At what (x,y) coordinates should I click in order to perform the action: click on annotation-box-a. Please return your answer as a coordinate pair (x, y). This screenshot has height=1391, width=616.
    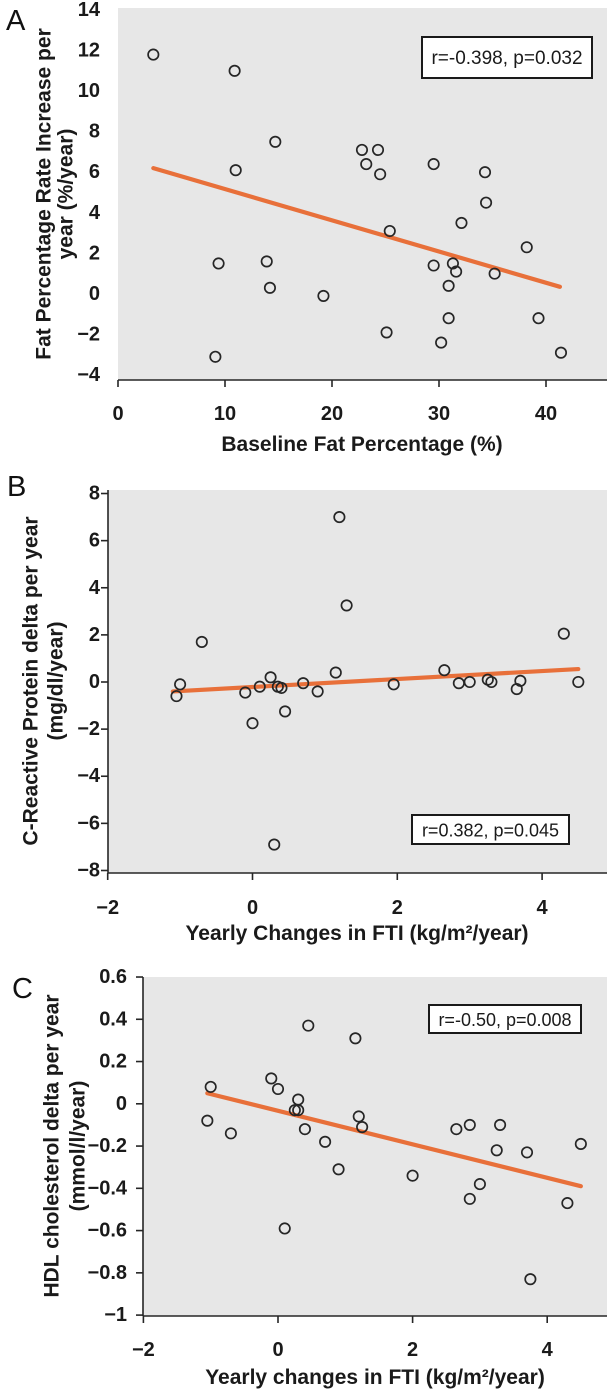
    Looking at the image, I should click on (507, 57).